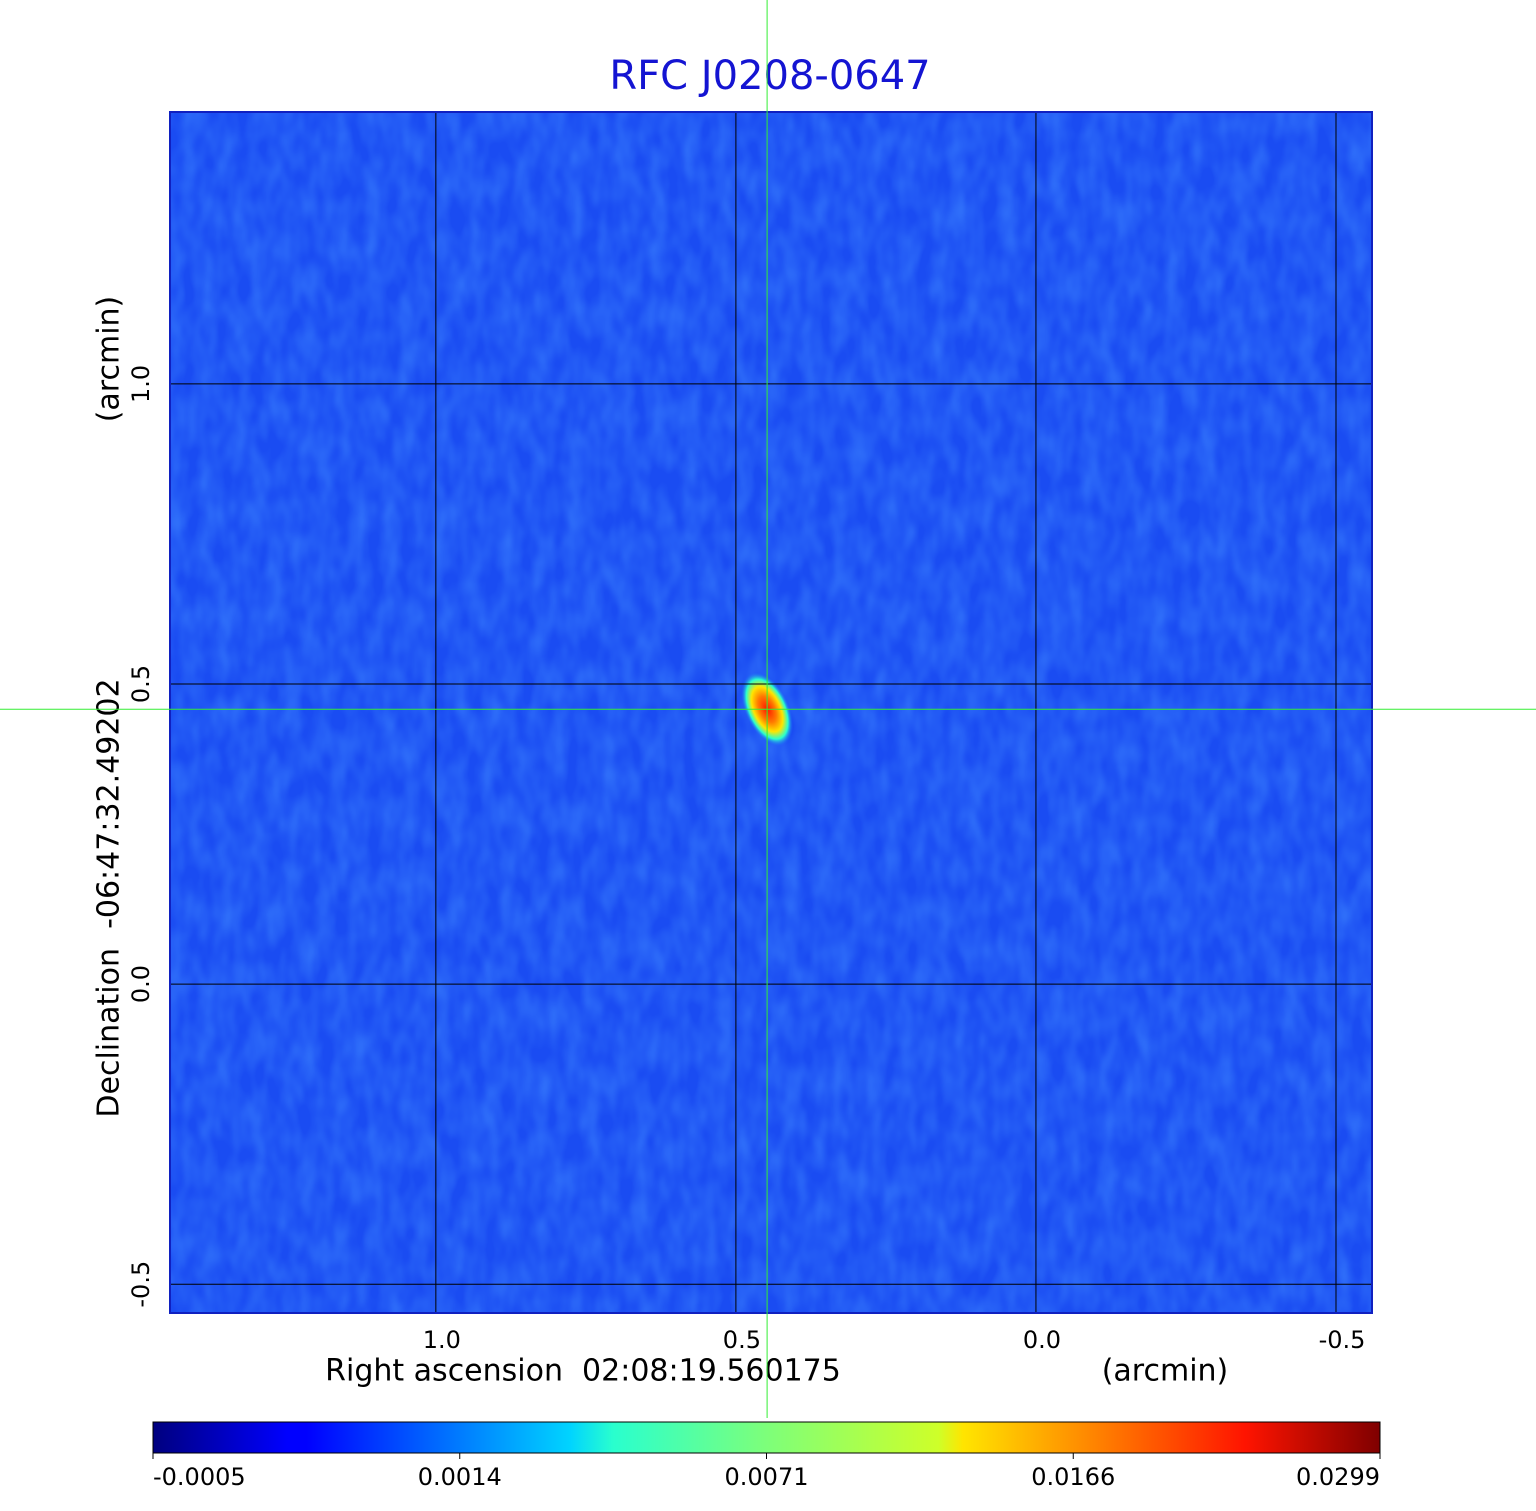 This screenshot has height=1511, width=1536. What do you see at coordinates (1073, 1477) in the screenshot?
I see `colorbar-tick-label: 0.0166` at bounding box center [1073, 1477].